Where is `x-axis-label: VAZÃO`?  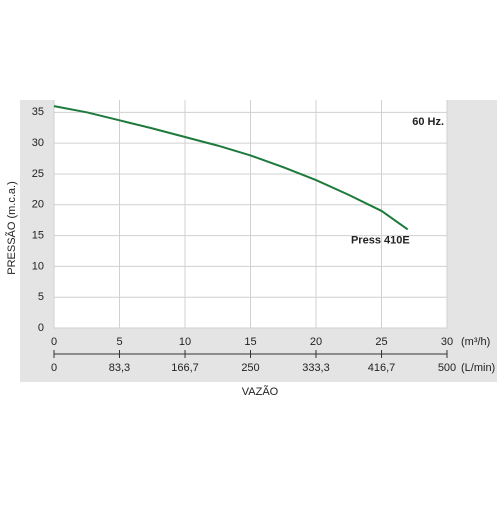
x-axis-label: VAZÃO is located at coordinates (260, 391).